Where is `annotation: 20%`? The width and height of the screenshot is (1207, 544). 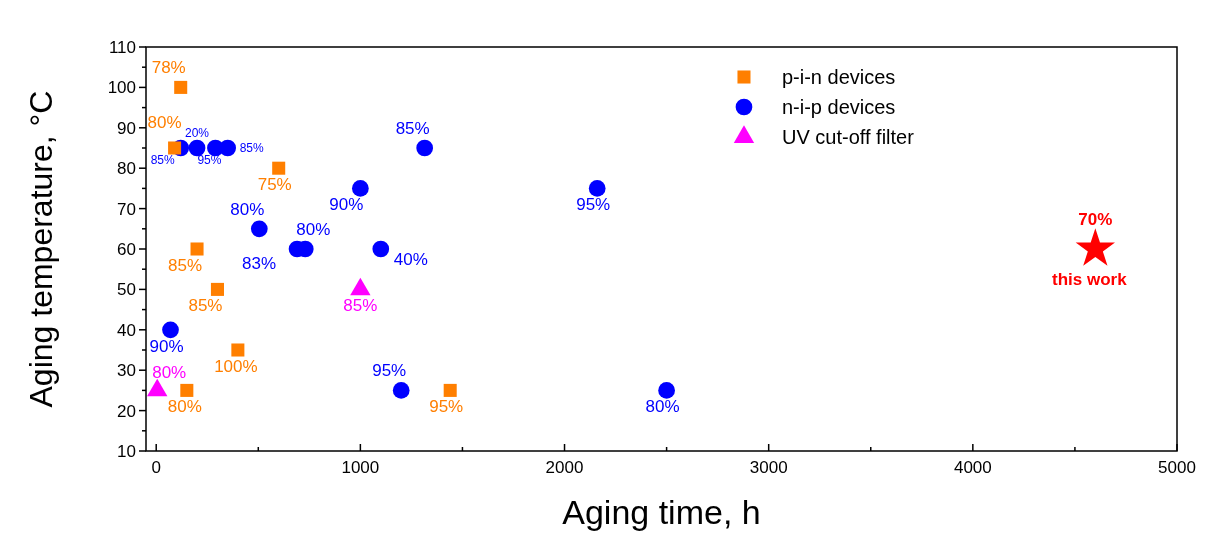 annotation: 20% is located at coordinates (197, 133).